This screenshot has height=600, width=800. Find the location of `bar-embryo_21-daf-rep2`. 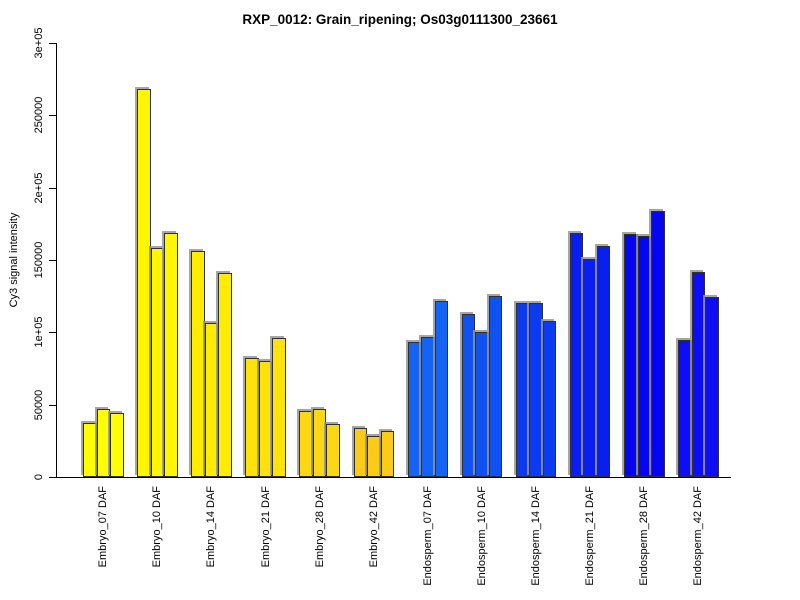

bar-embryo_21-daf-rep2 is located at coordinates (265, 419).